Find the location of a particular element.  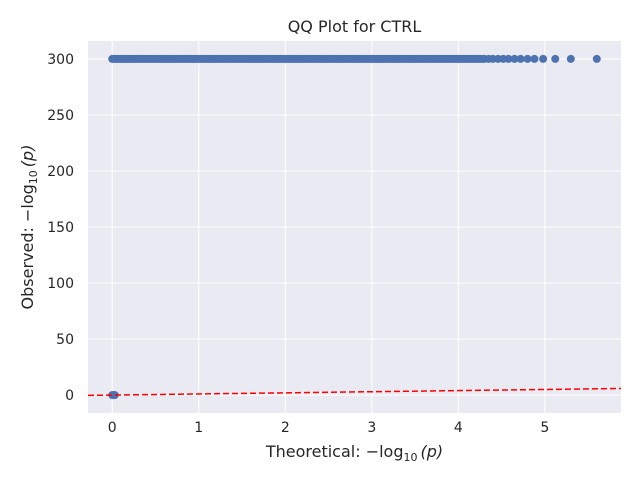

reference-line-segment is located at coordinates (354, 392).